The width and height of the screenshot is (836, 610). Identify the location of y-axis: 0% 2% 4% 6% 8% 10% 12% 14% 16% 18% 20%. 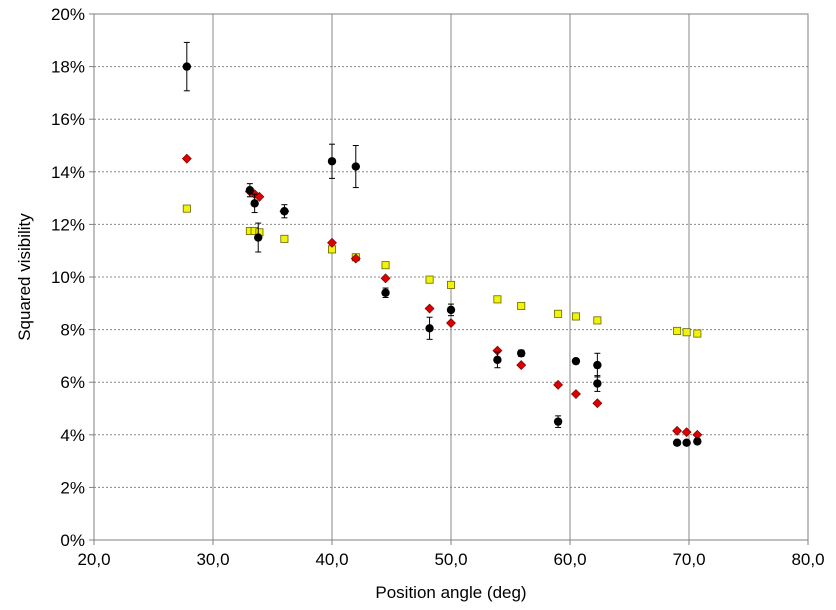
(72, 277).